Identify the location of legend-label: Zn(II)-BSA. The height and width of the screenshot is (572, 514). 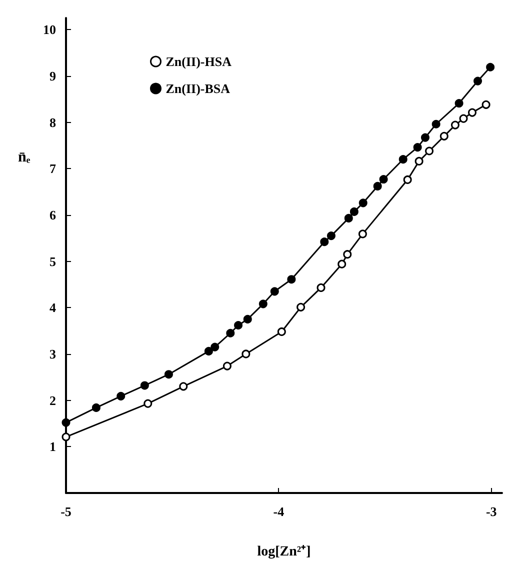
(198, 88).